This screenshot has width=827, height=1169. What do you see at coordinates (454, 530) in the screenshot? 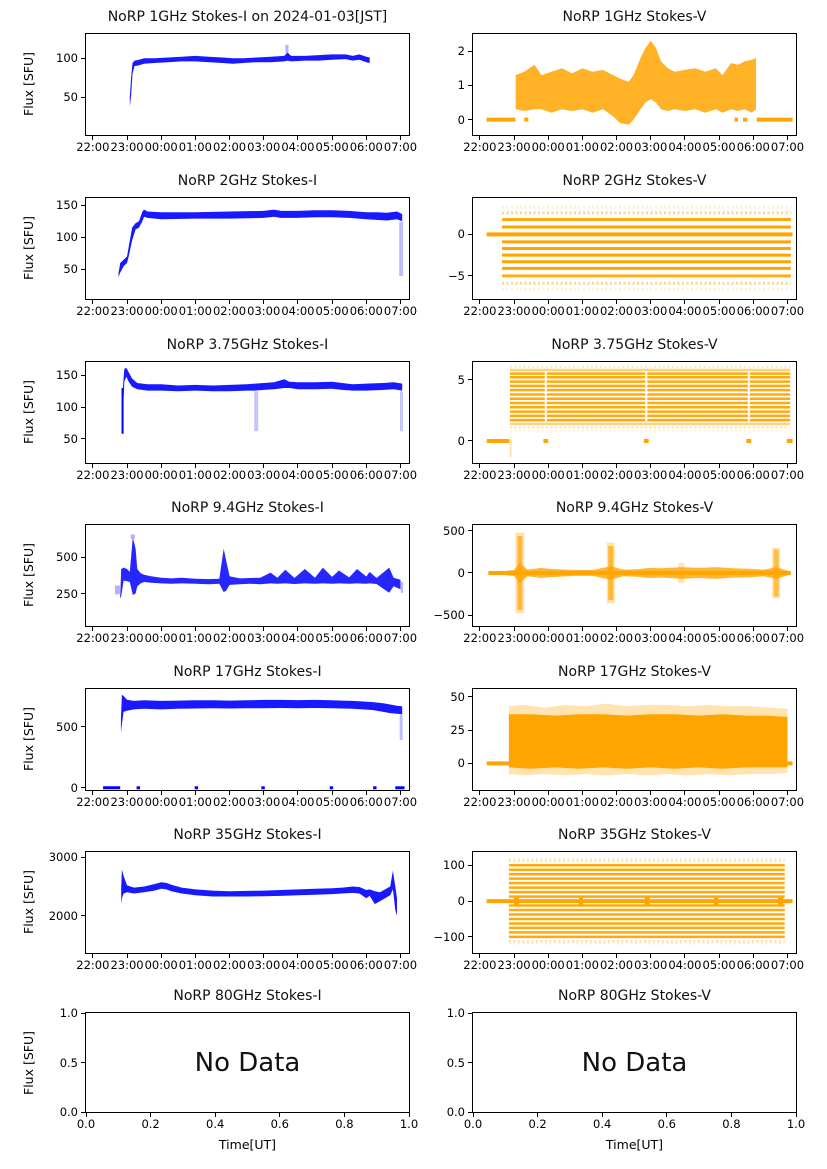
I see `y-tick-label: 500` at bounding box center [454, 530].